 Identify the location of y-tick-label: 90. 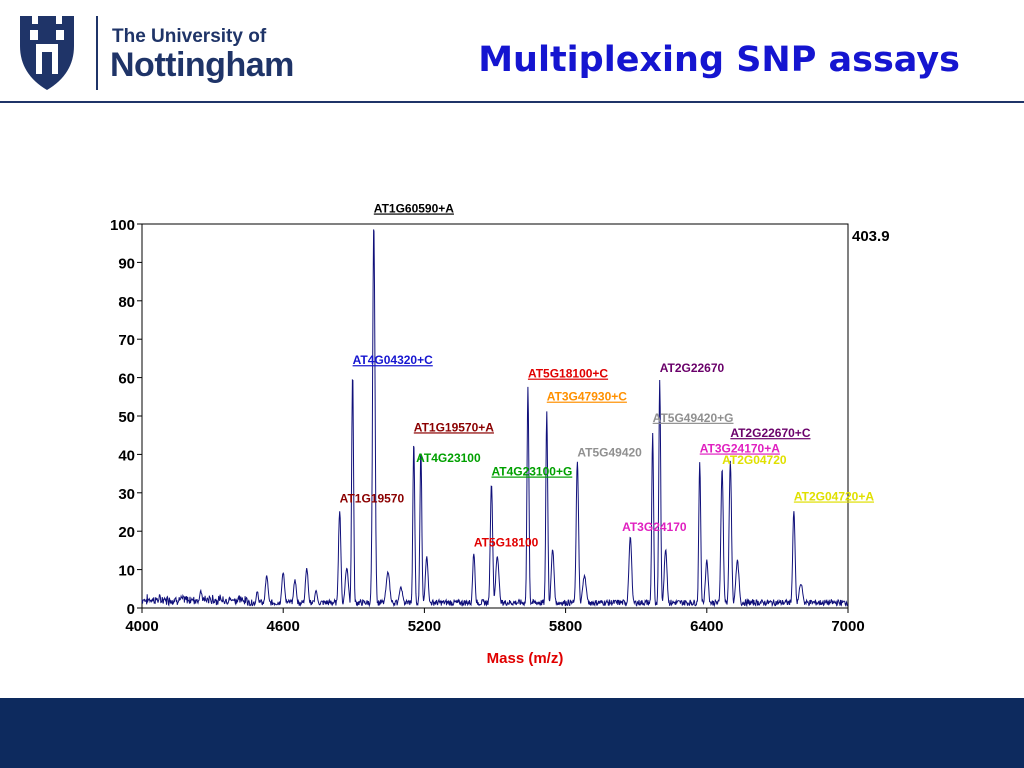
(126, 263).